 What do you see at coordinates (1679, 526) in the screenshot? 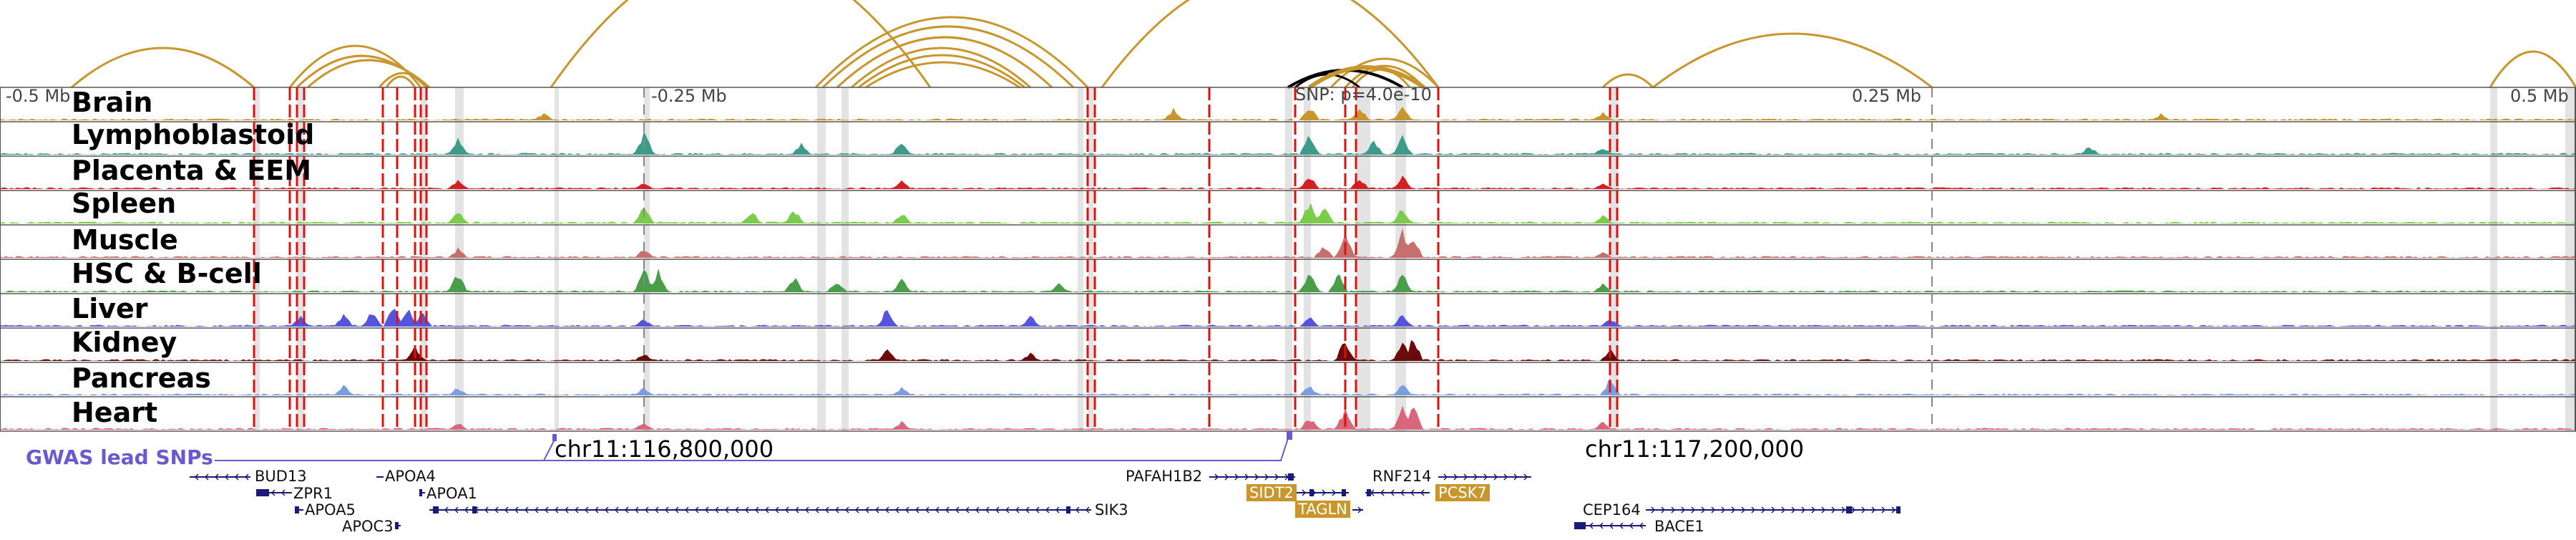
I see `gene-label-bace1: BACE1` at bounding box center [1679, 526].